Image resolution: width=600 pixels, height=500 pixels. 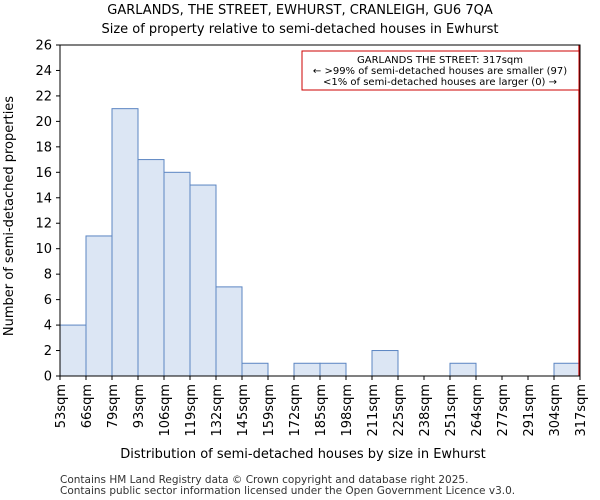 I want to click on y-tick-label: 24, so click(x=43, y=71).